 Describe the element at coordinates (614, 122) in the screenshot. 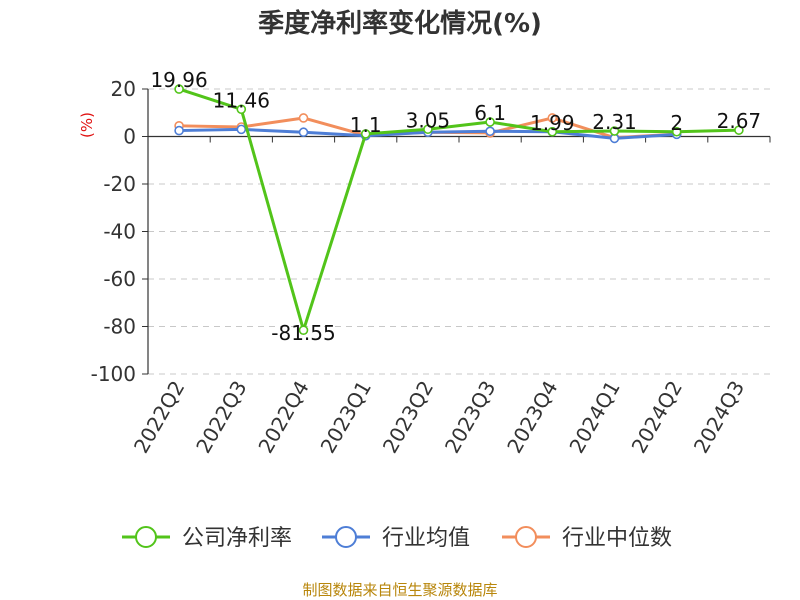

I see `data-label: 2.31` at that location.